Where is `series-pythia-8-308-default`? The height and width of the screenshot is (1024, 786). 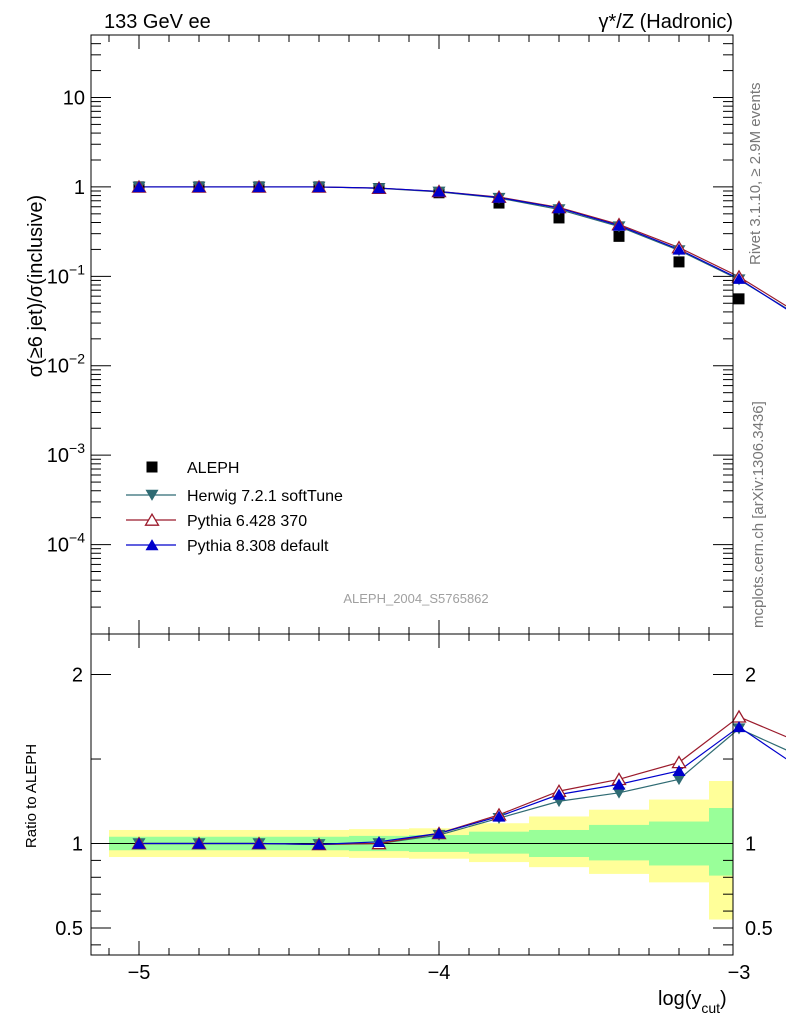 series-pythia-8-308-default is located at coordinates (462, 248).